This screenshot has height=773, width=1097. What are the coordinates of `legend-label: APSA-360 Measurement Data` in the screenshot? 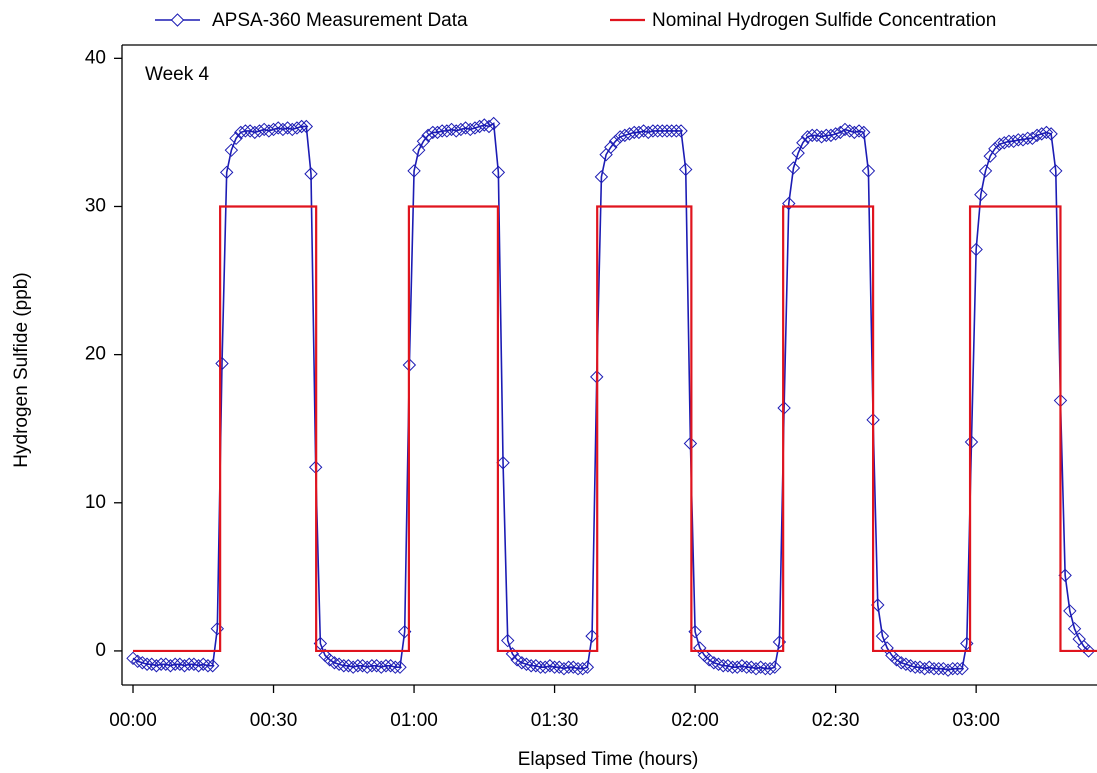 It's located at (340, 20).